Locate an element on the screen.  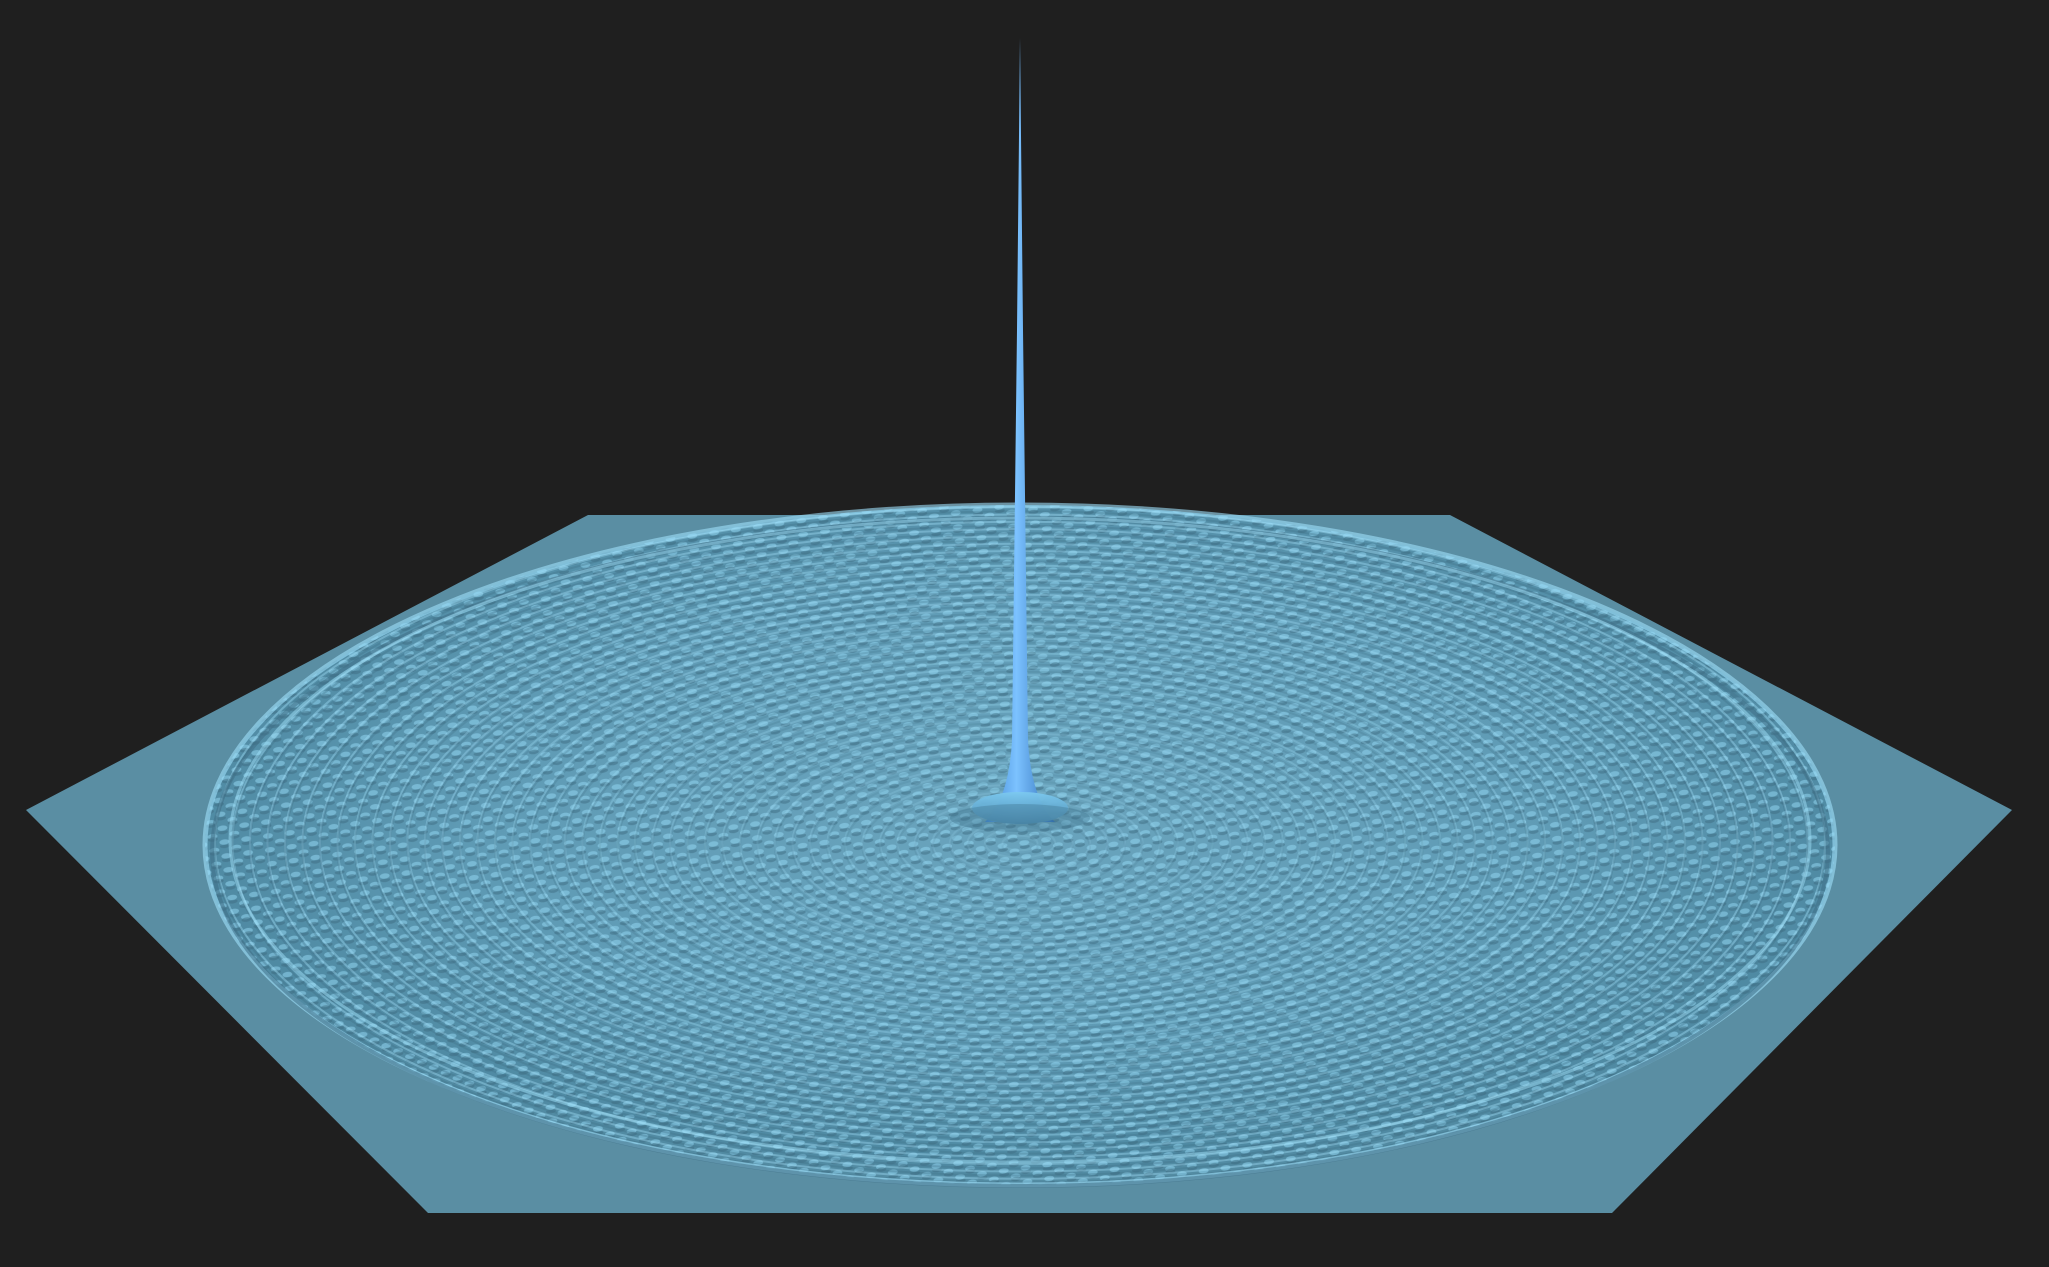
ripple-ring-highlight is located at coordinates (1020, 843).